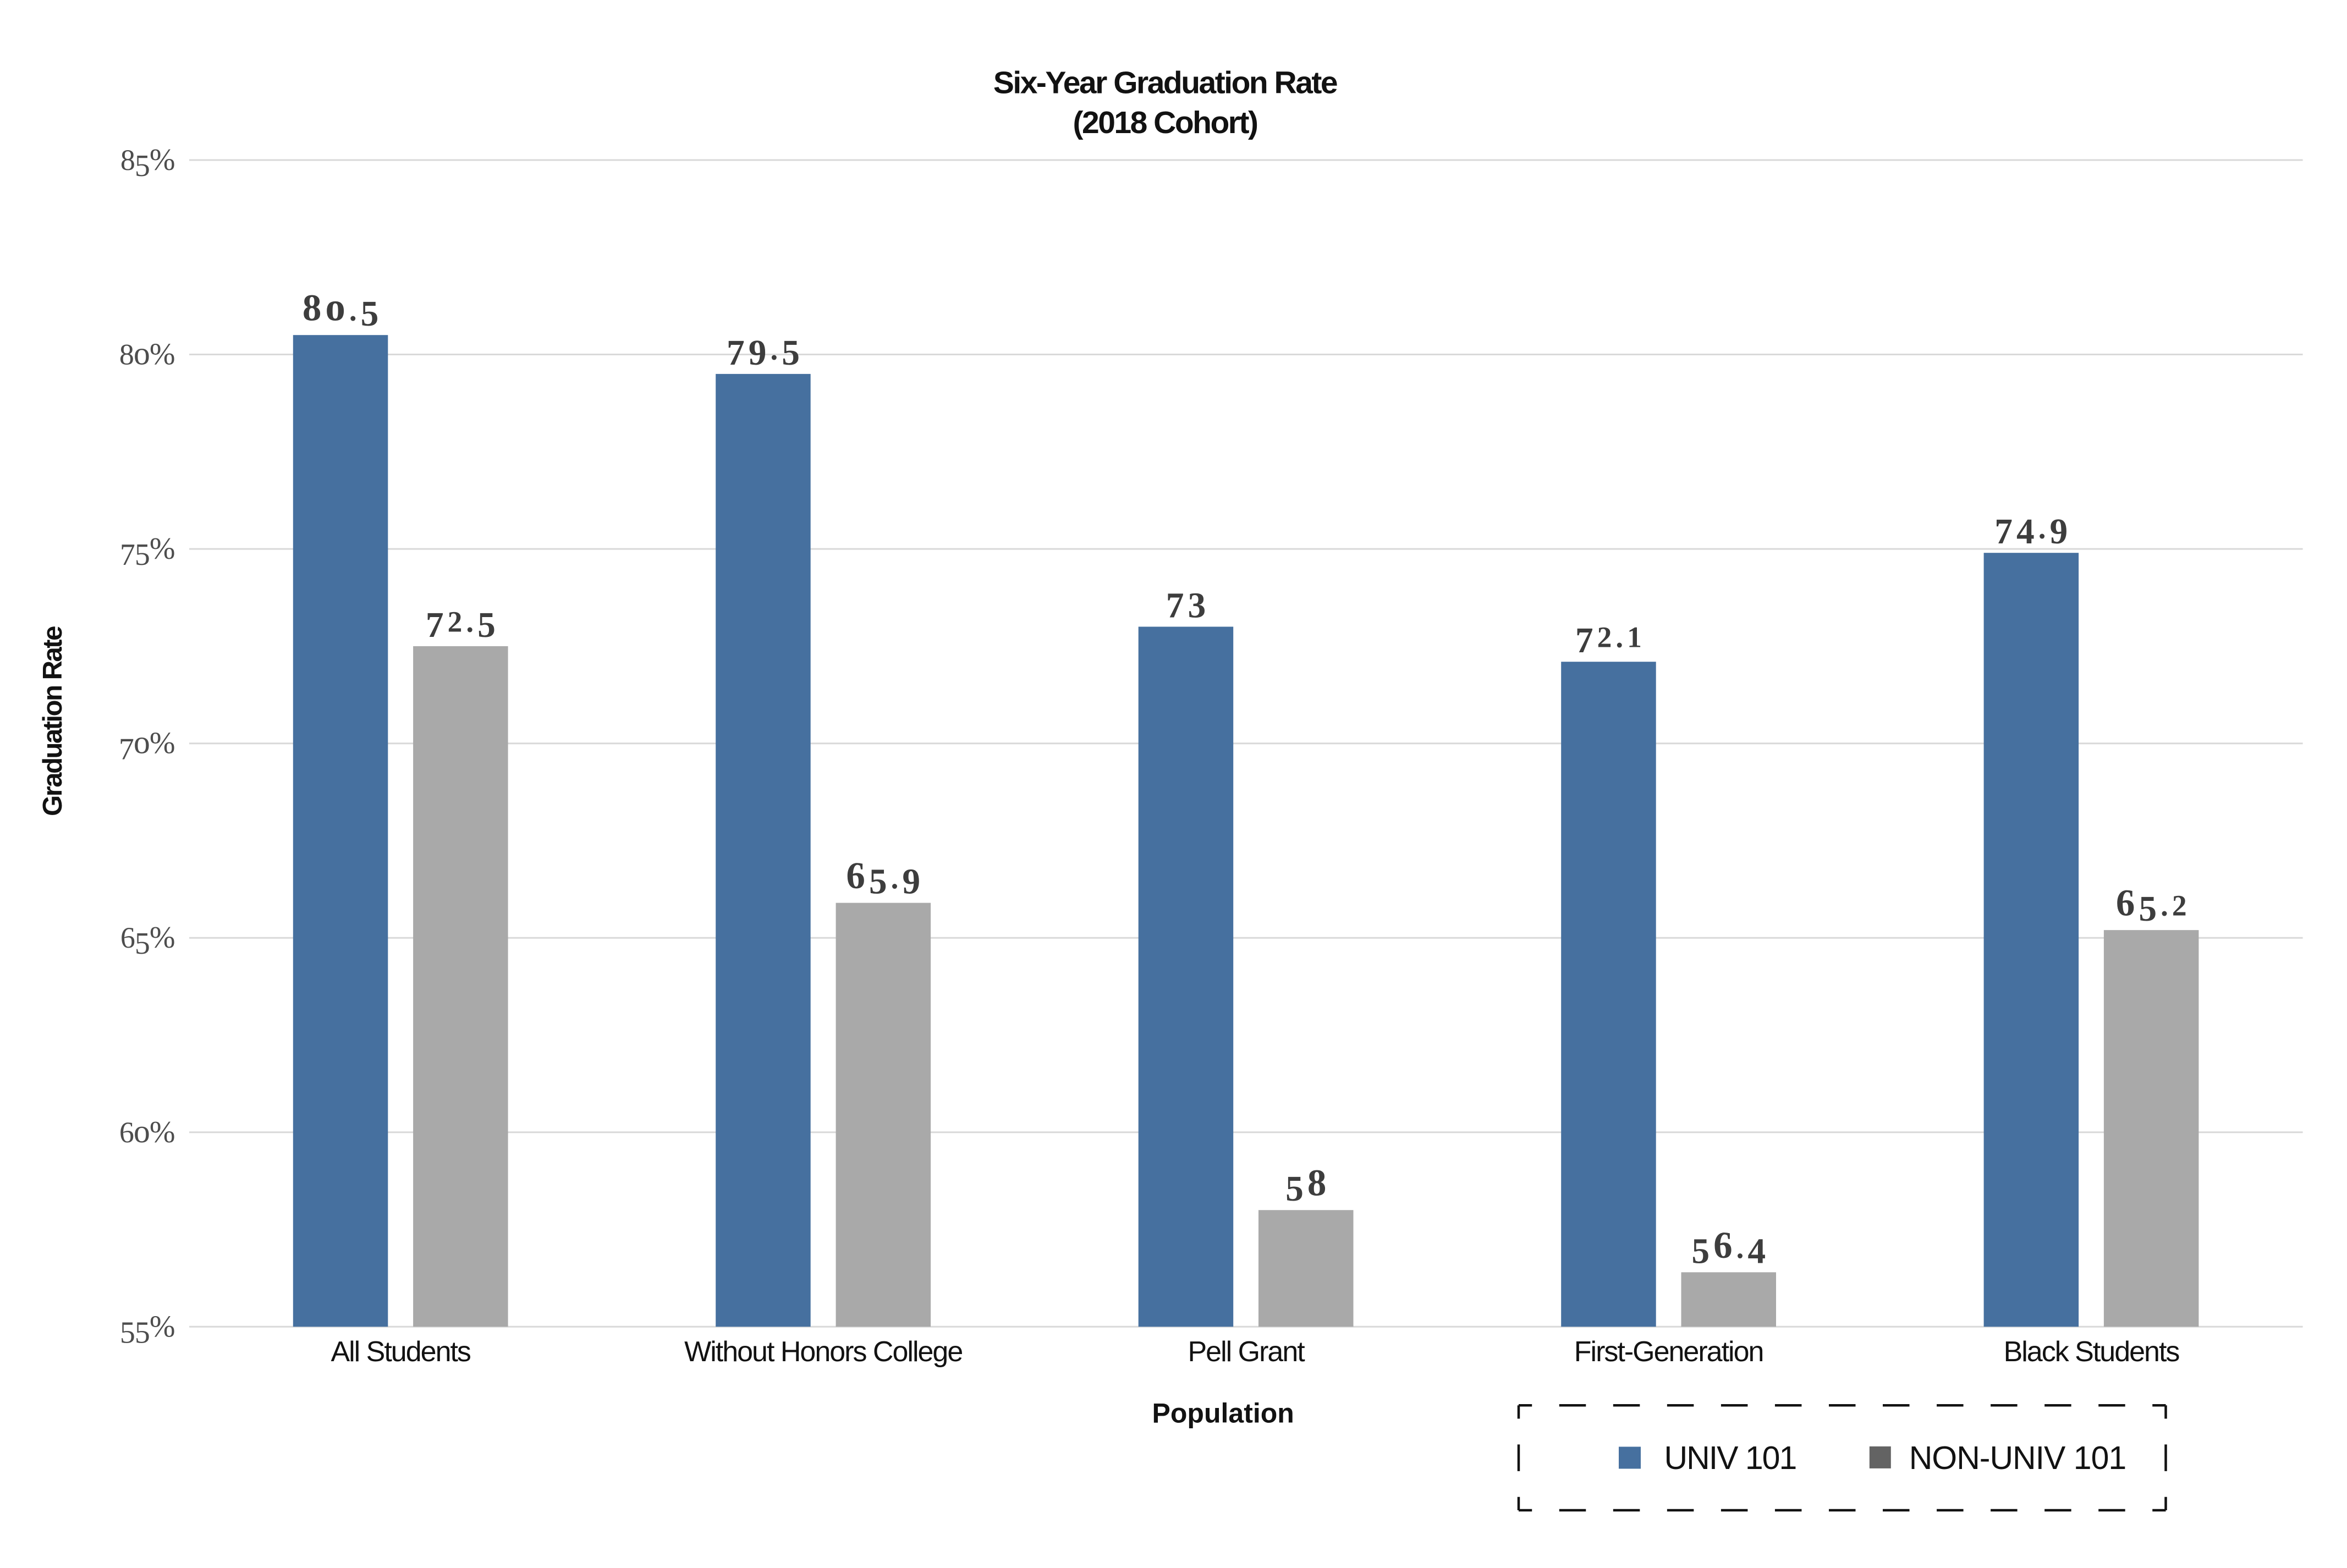 This screenshot has width=2347, height=1568. Describe the element at coordinates (1188, 606) in the screenshot. I see `svg-text: 73` at that location.